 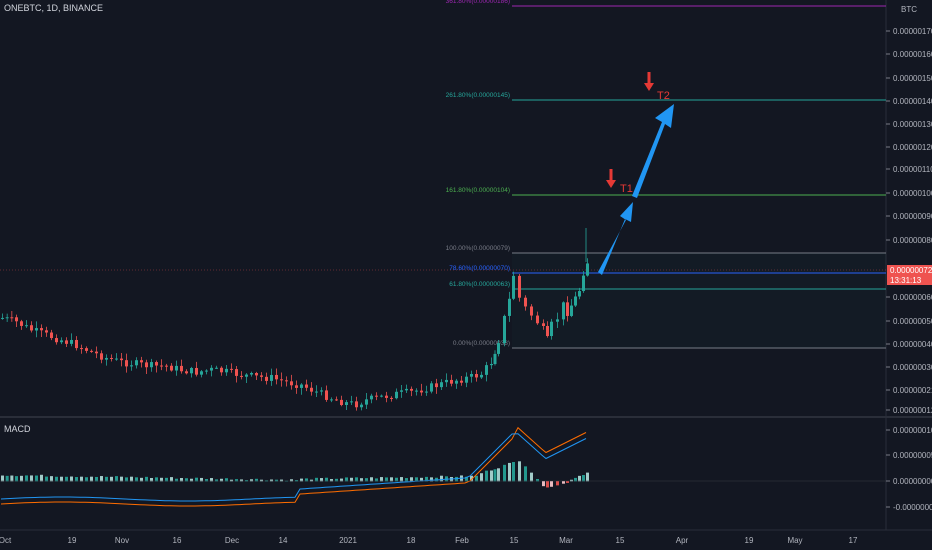 I want to click on price-tick-label: 0.00000170, so click(x=912, y=31).